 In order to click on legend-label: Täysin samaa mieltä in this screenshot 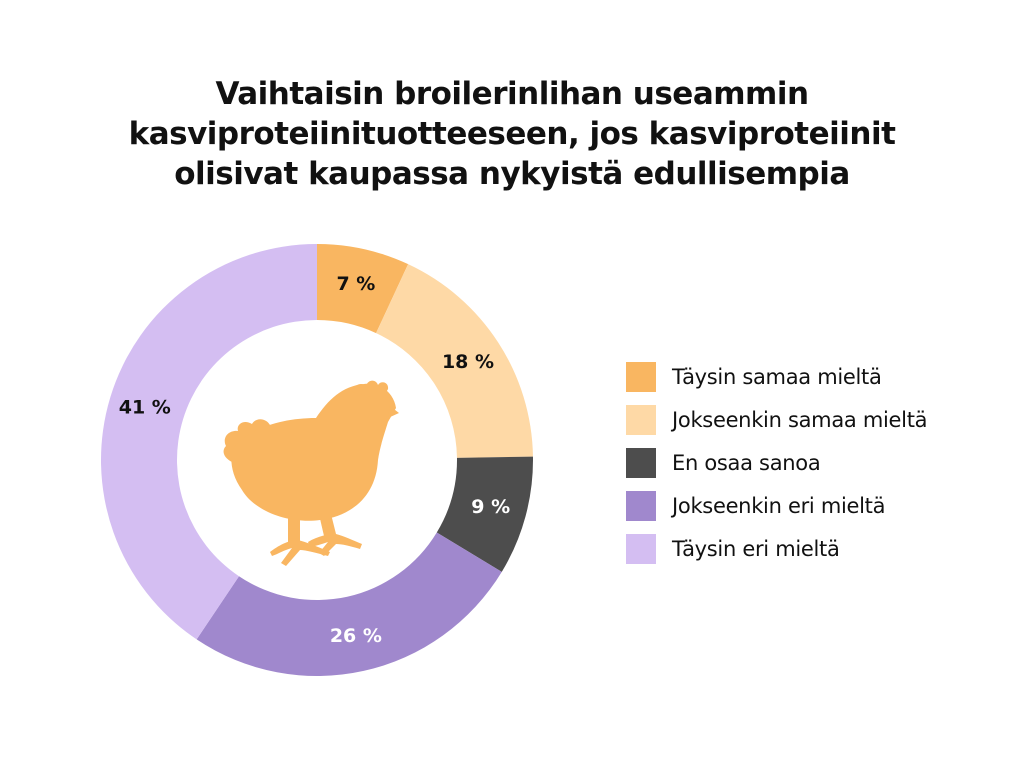, I will do `click(777, 376)`.